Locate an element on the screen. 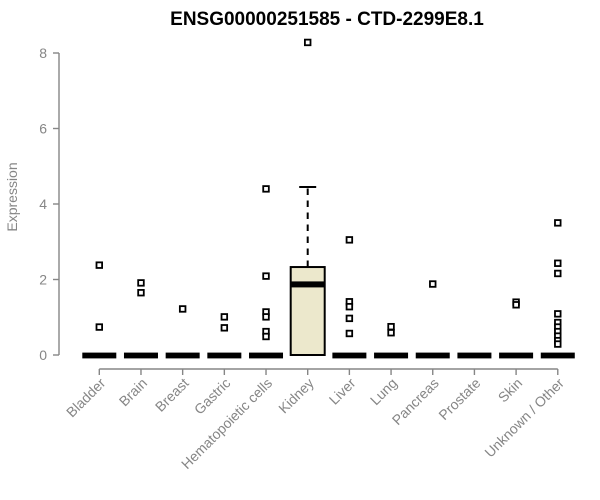  box-breast is located at coordinates (182, 332).